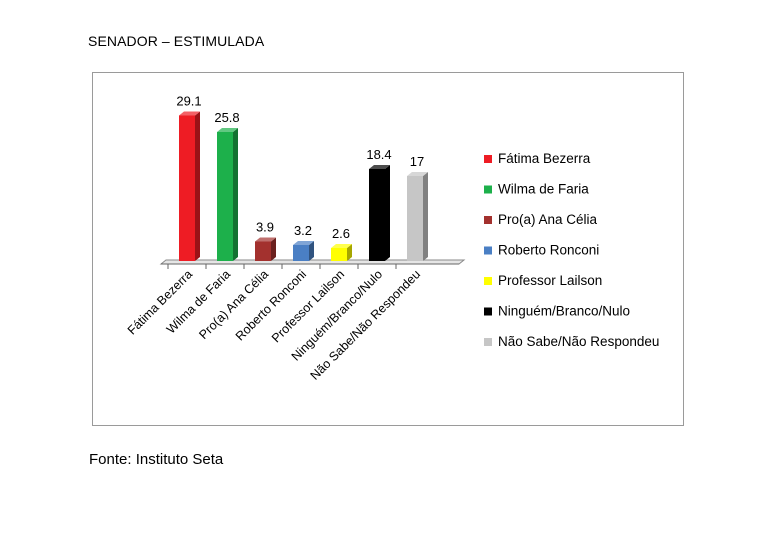 The height and width of the screenshot is (534, 770). What do you see at coordinates (188, 101) in the screenshot?
I see `data-label: 29.1` at bounding box center [188, 101].